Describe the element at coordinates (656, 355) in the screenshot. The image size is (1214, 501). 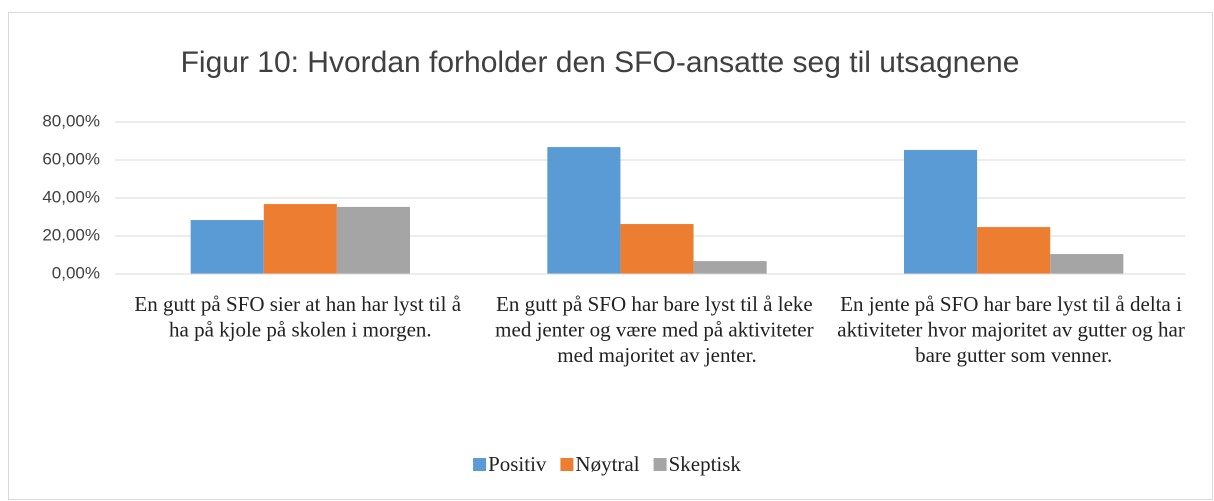
I see `label-line: med majoritet av jenter.` at that location.